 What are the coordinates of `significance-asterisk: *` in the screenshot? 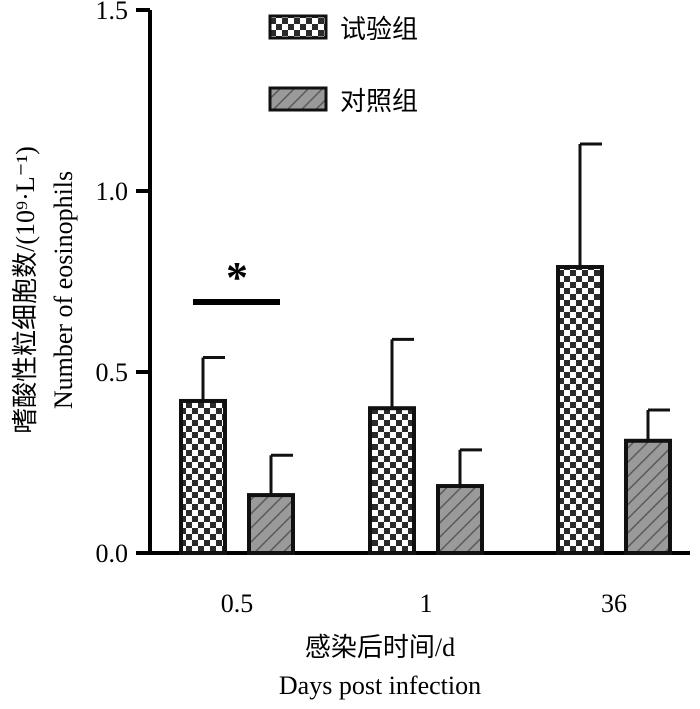 It's located at (237, 277).